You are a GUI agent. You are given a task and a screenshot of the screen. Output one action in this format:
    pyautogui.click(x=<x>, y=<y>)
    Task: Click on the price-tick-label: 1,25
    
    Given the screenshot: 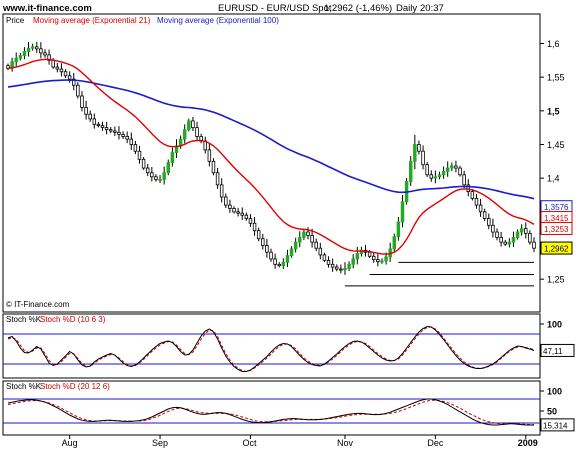 What is the action you would take?
    pyautogui.click(x=556, y=280)
    